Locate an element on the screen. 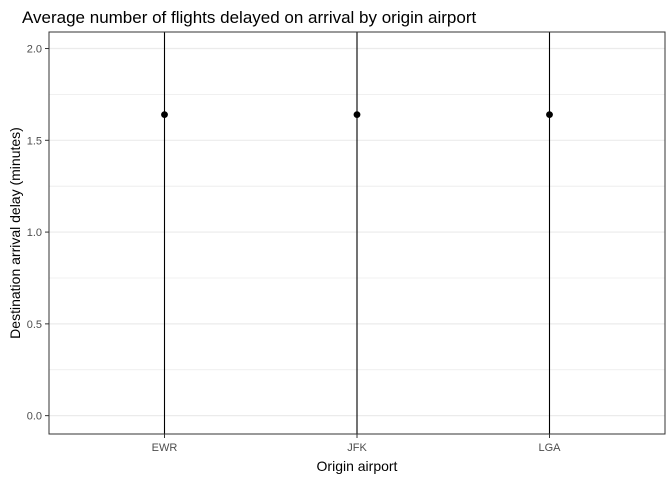 This screenshot has width=672, height=485. y-tick-label: 0.0 is located at coordinates (34, 417).